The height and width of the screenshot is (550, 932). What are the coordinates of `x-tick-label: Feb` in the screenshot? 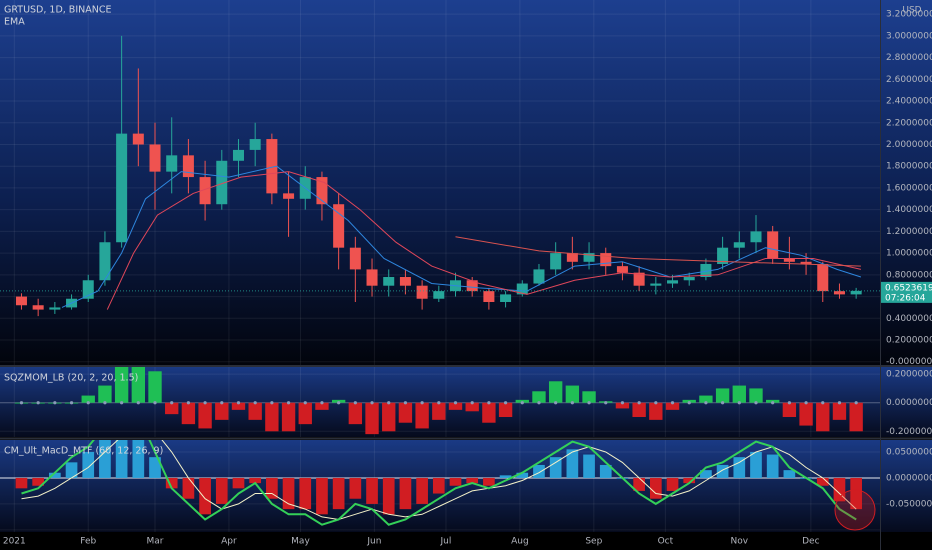 It's located at (88, 542).